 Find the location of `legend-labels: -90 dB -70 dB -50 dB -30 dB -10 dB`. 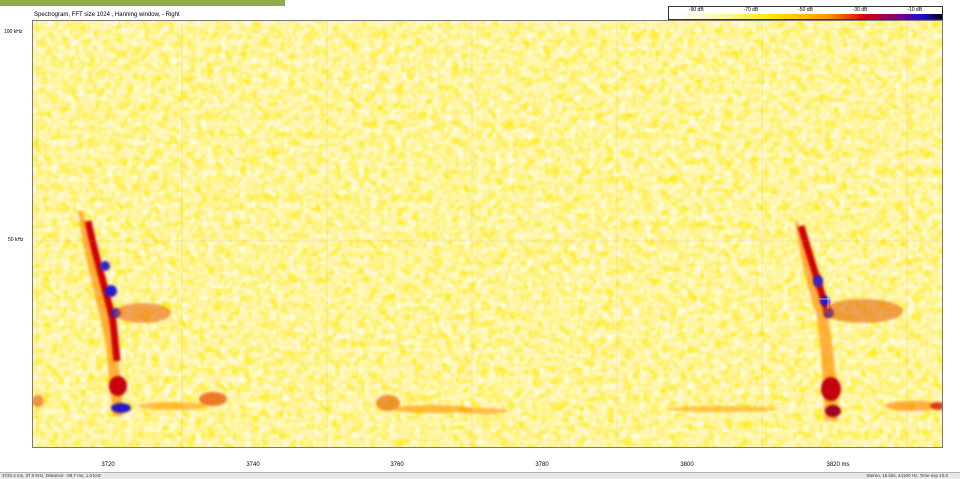

legend-labels: -90 dB -70 dB -50 dB -30 dB -10 dB is located at coordinates (805, 10).